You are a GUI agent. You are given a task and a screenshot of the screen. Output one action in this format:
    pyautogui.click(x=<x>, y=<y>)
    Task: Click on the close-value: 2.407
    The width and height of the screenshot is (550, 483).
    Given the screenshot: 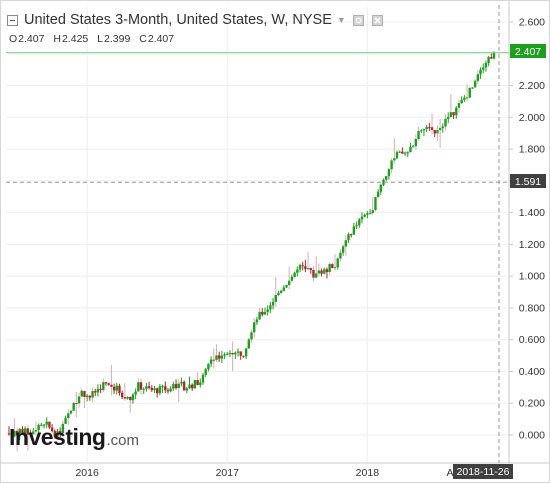 What is the action you would take?
    pyautogui.click(x=161, y=39)
    